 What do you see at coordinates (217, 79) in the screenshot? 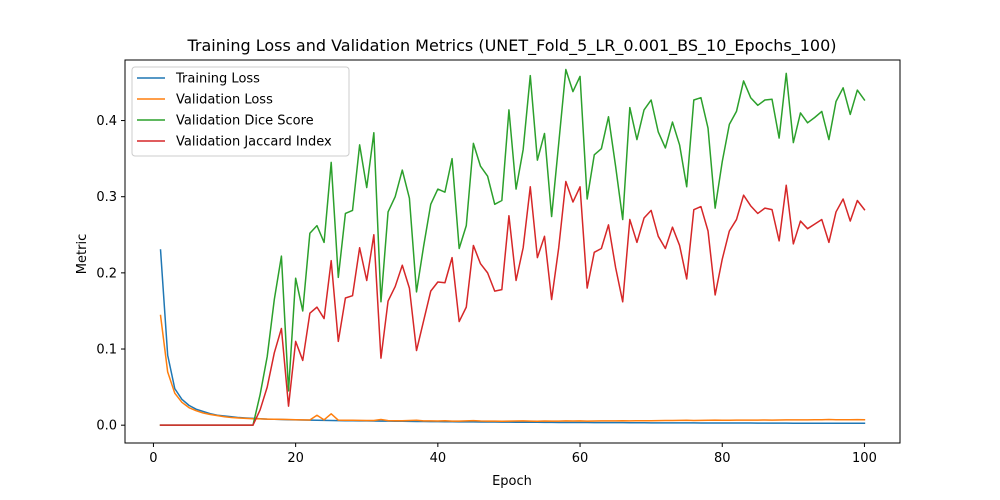
I see `legend-label-training-loss: Training Loss` at bounding box center [217, 79].